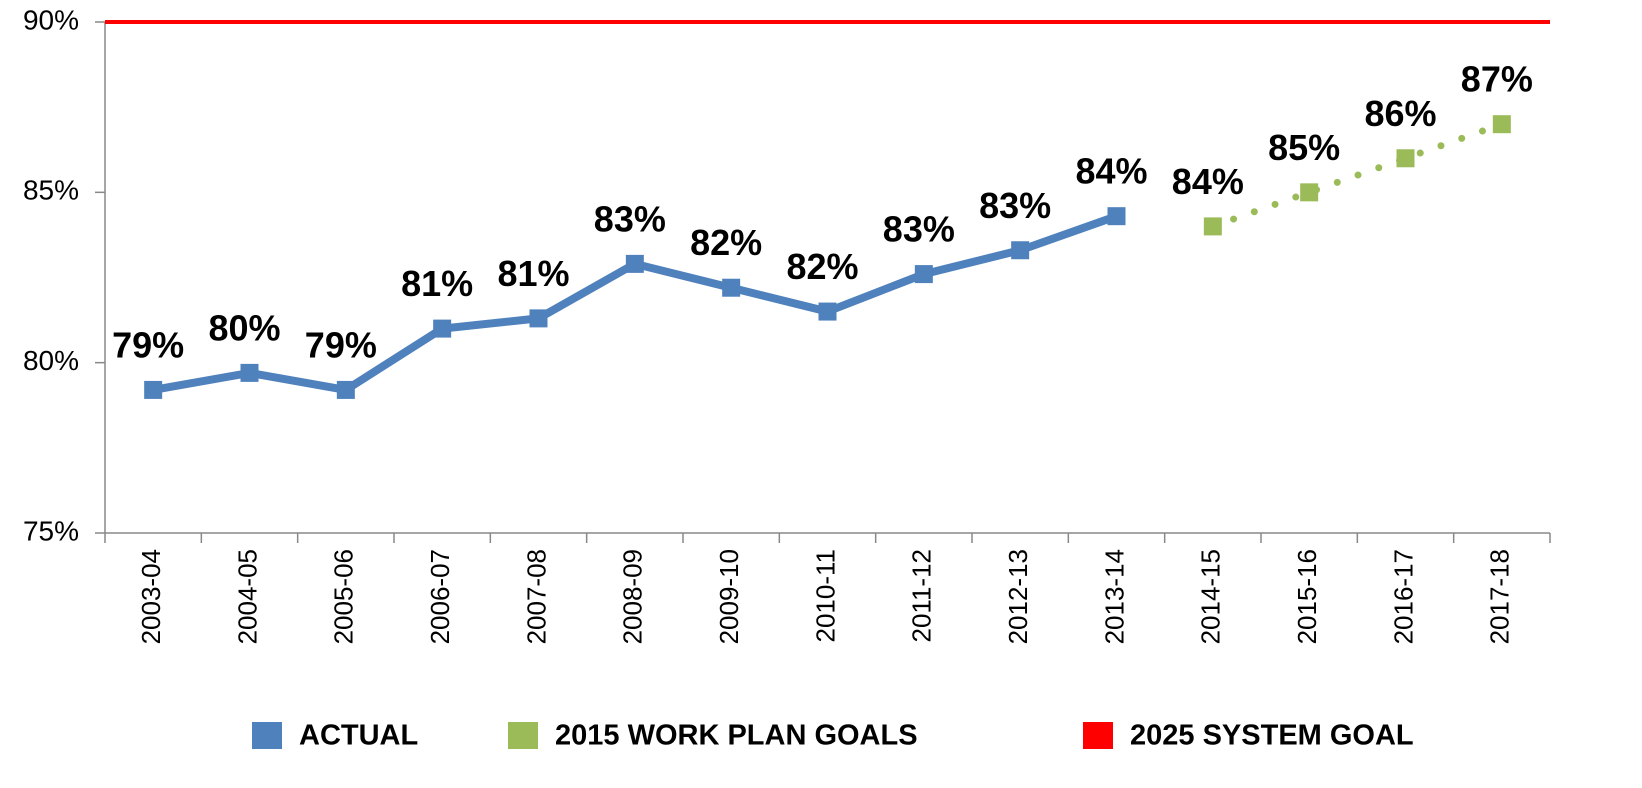  I want to click on x-tick-label: 2009-10, so click(729, 596).